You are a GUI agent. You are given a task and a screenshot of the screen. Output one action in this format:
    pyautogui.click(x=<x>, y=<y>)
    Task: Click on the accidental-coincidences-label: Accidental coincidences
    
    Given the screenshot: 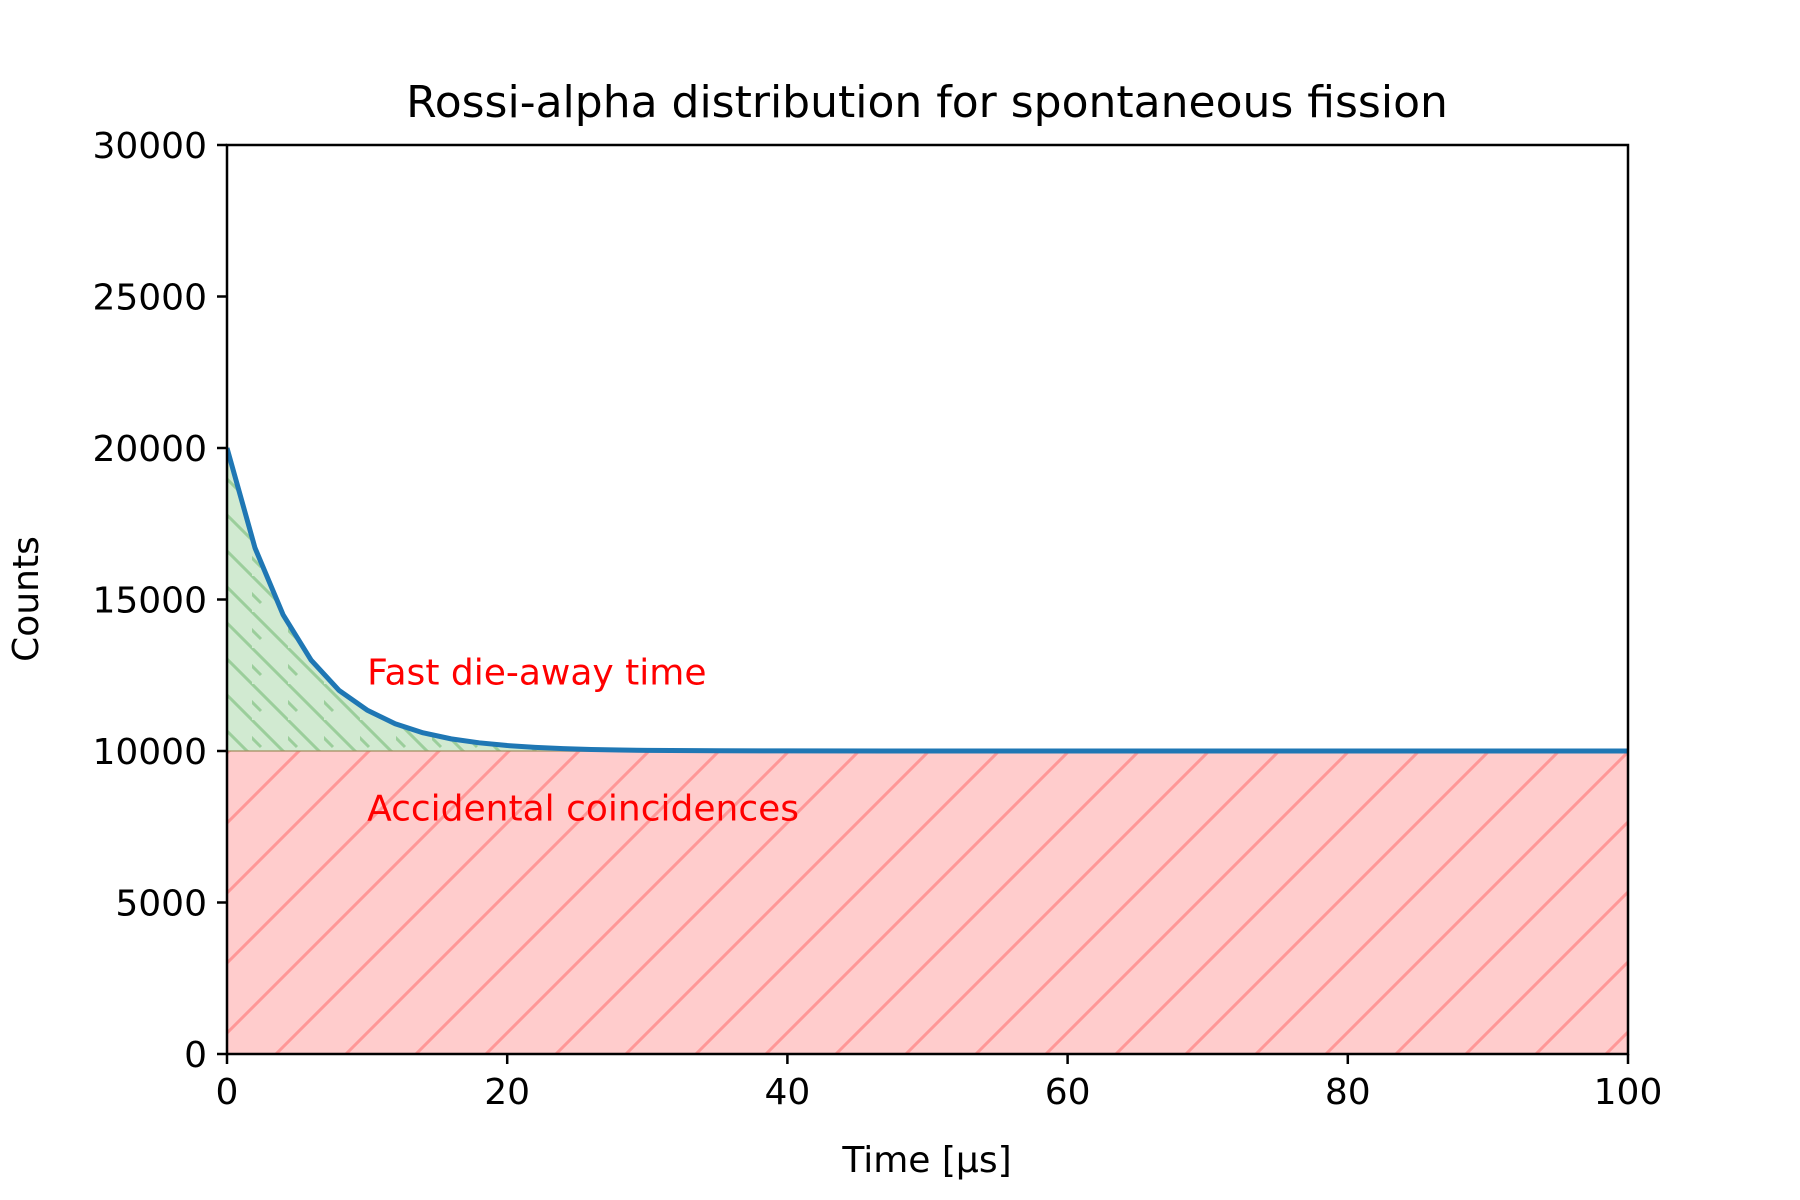 What is the action you would take?
    pyautogui.click(x=583, y=809)
    